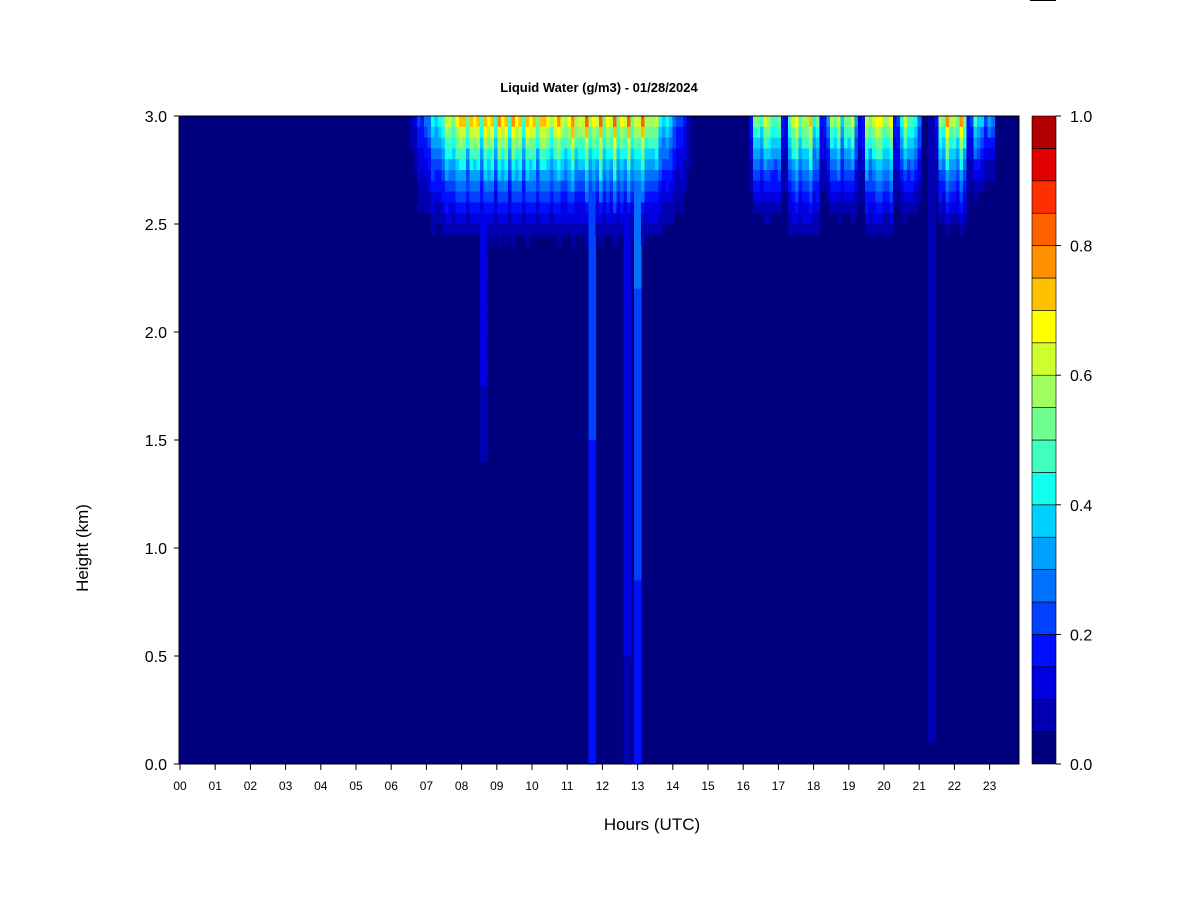 This screenshot has width=1200, height=900. Describe the element at coordinates (180, 786) in the screenshot. I see `x-tick-label: 00` at that location.